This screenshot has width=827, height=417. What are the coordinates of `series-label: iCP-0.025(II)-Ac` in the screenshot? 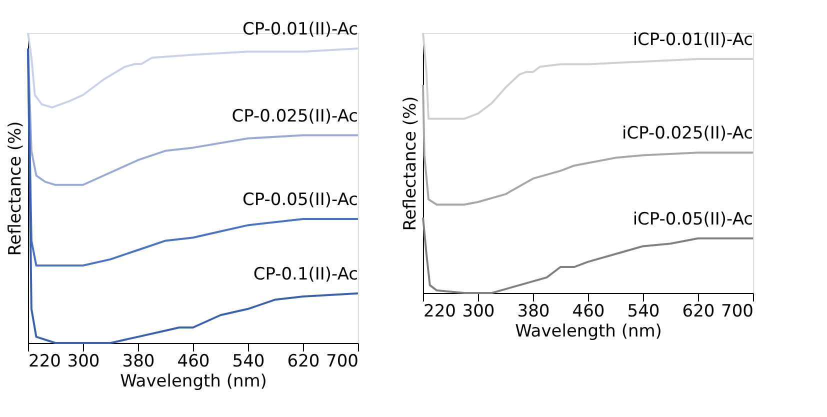 It's located at (687, 134).